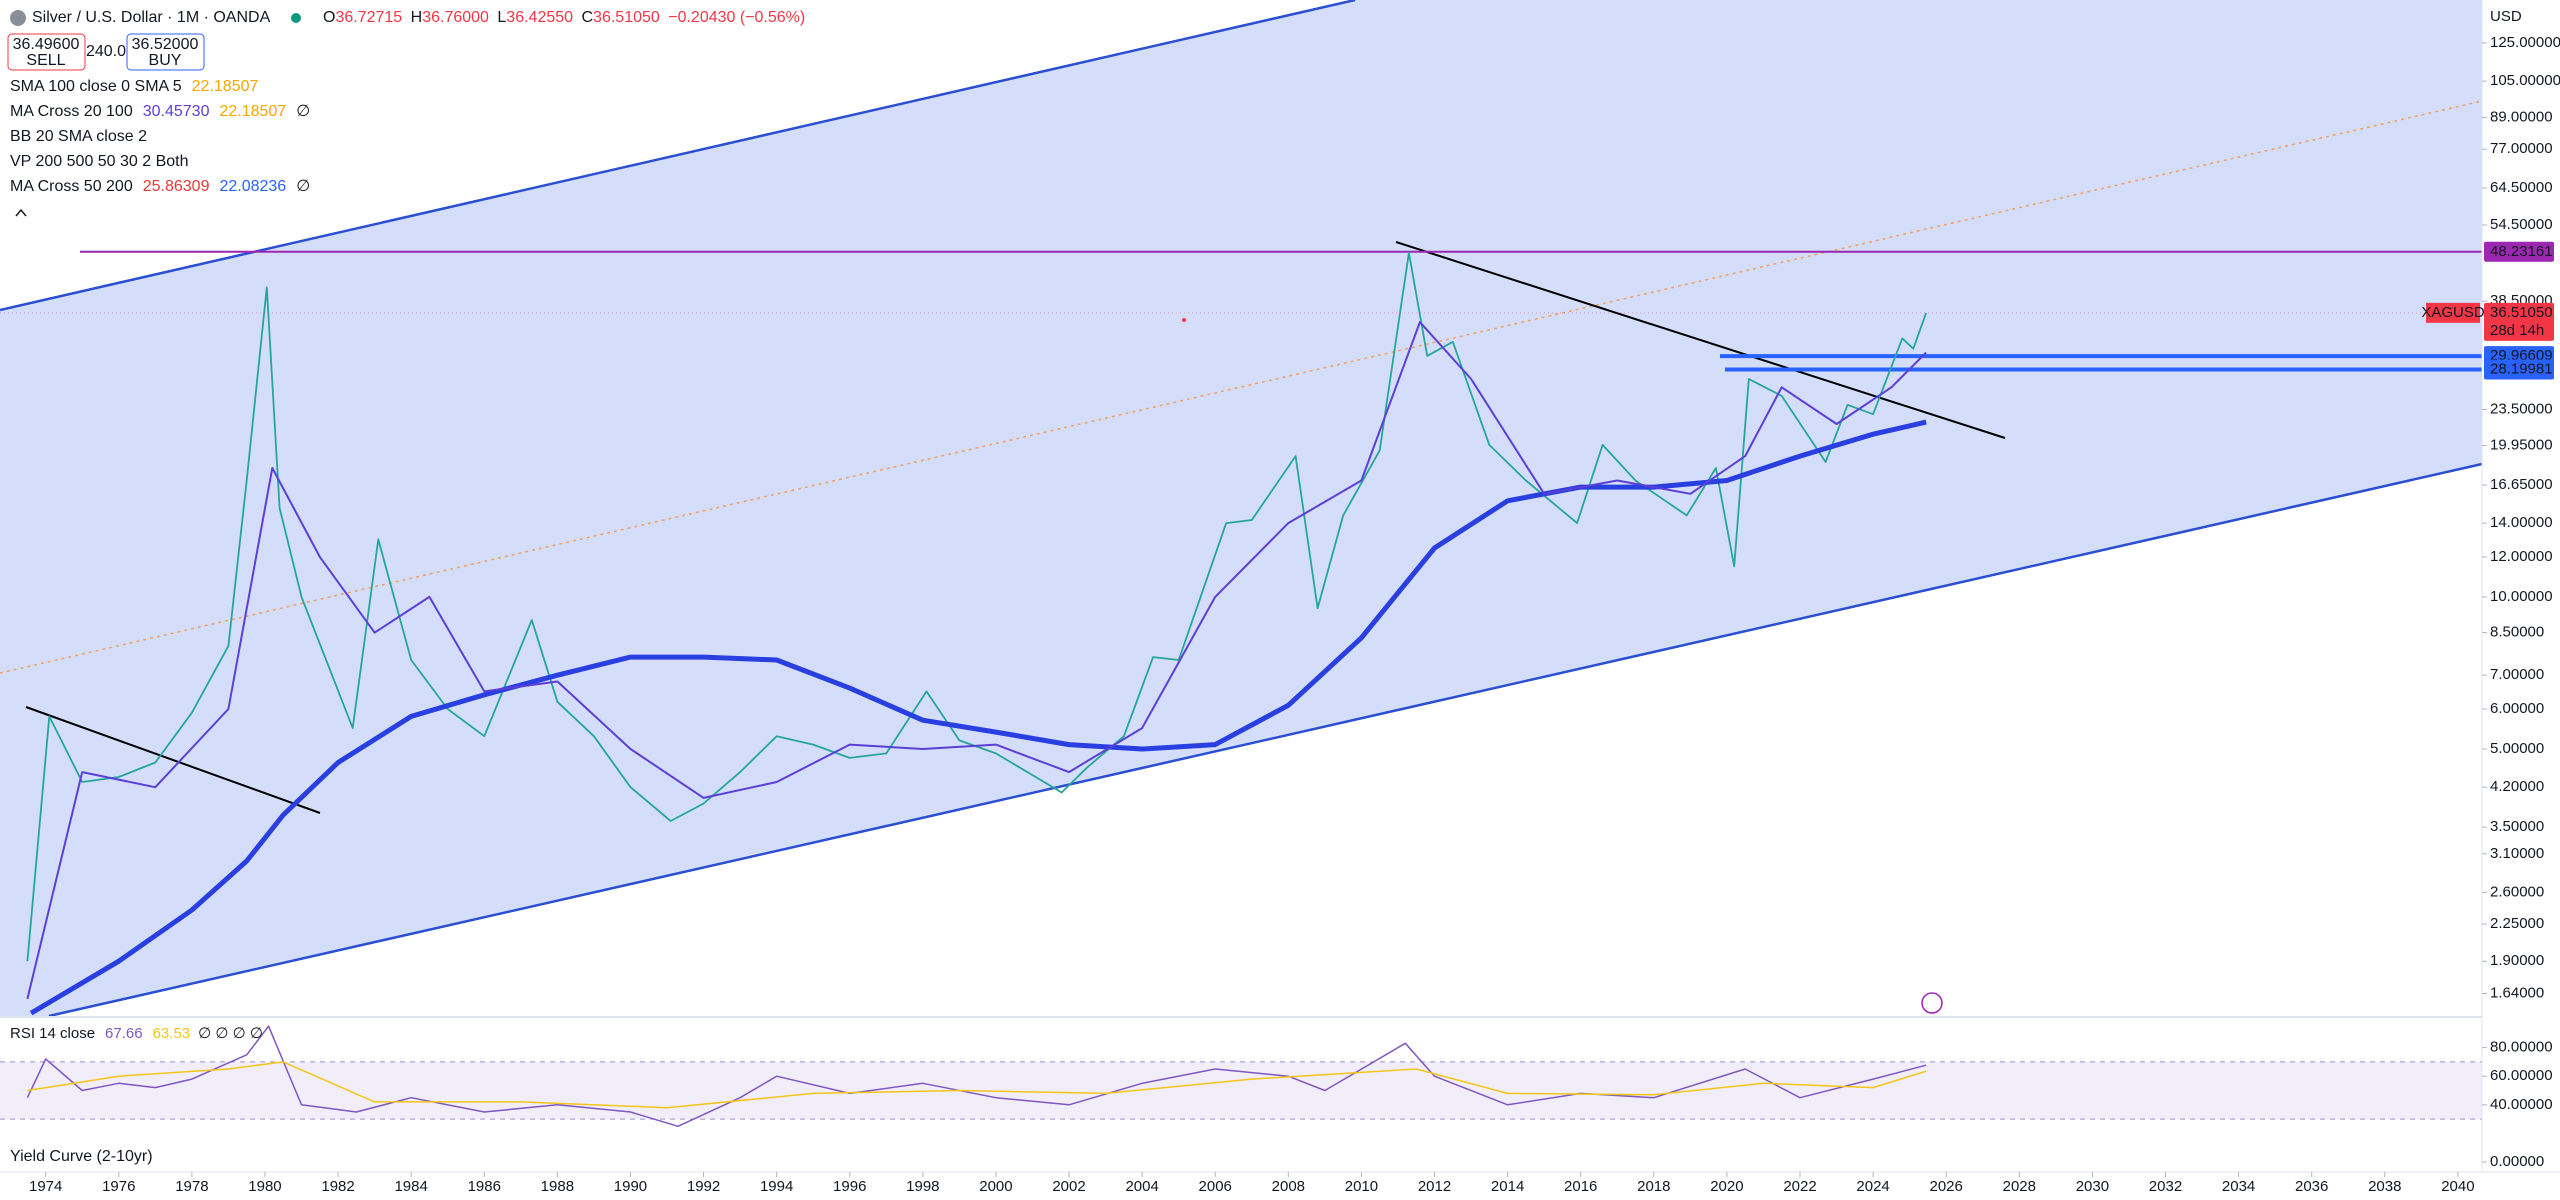  Describe the element at coordinates (587, 17) in the screenshot. I see `ohlc-key: C` at that location.